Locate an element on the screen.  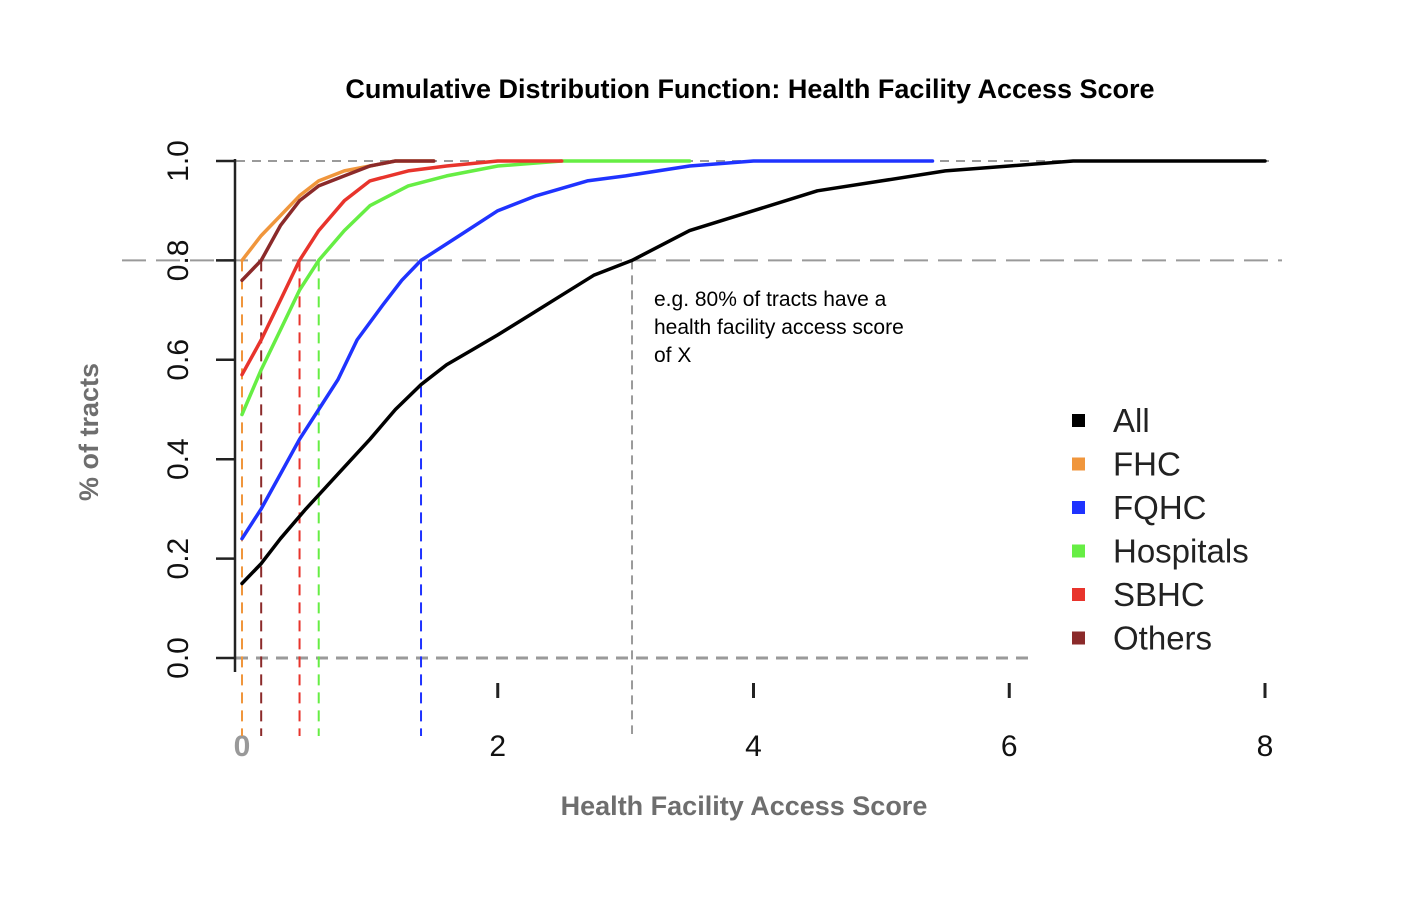
x-axis-label: Health Facility Access Score is located at coordinates (744, 806).